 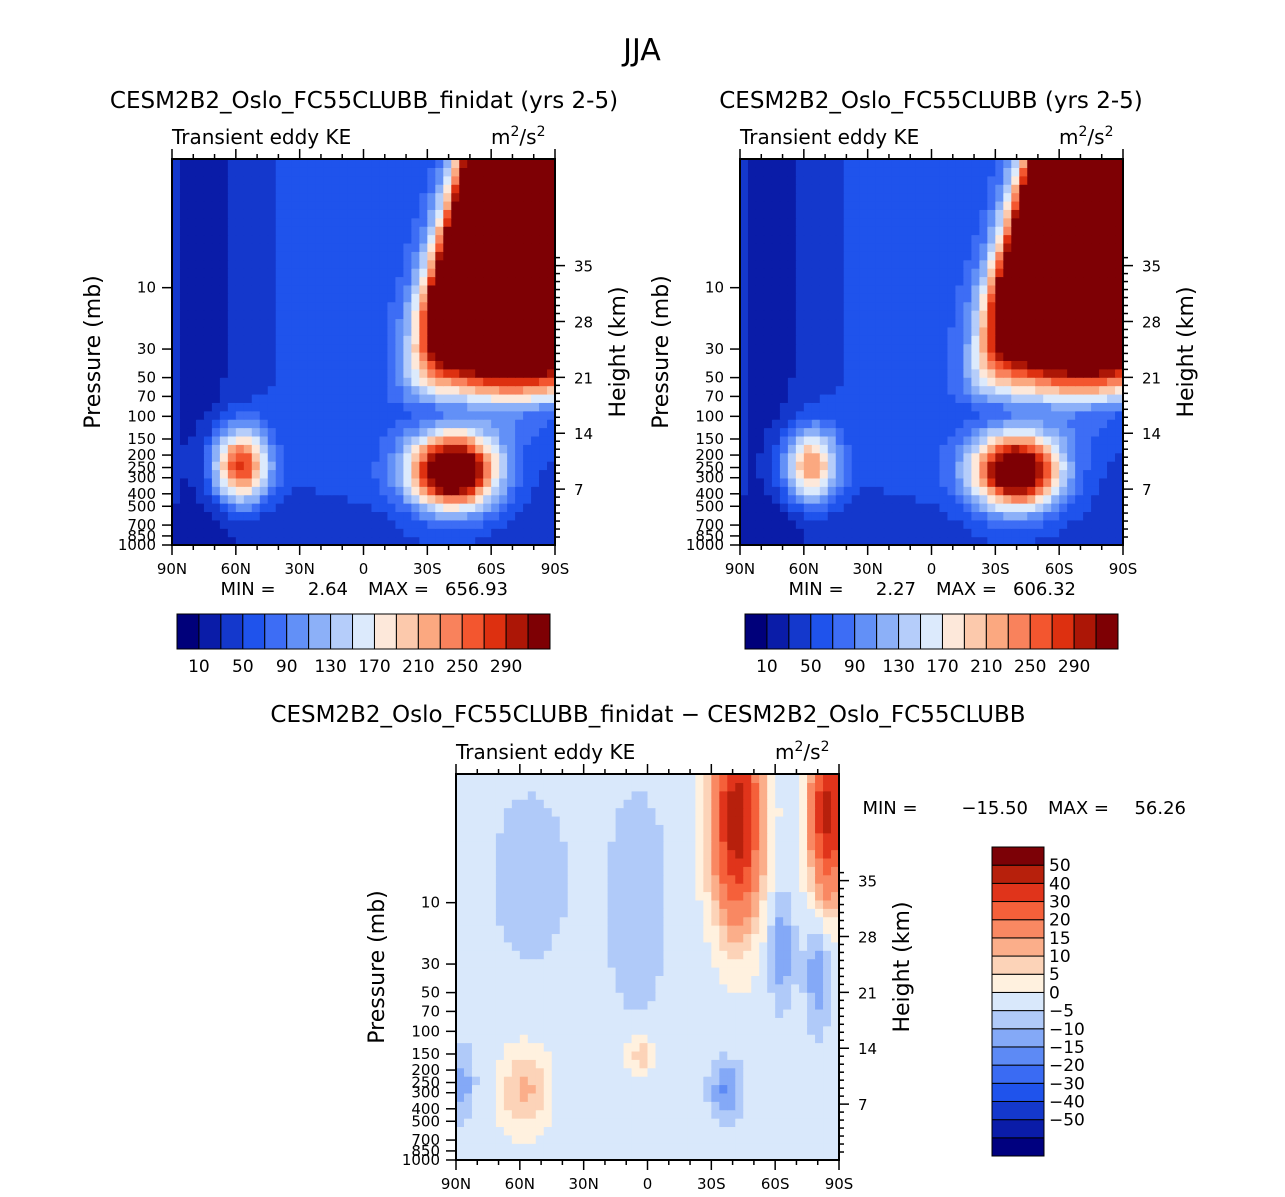 What do you see at coordinates (141, 439) in the screenshot?
I see `p-tick-label: 150` at bounding box center [141, 439].